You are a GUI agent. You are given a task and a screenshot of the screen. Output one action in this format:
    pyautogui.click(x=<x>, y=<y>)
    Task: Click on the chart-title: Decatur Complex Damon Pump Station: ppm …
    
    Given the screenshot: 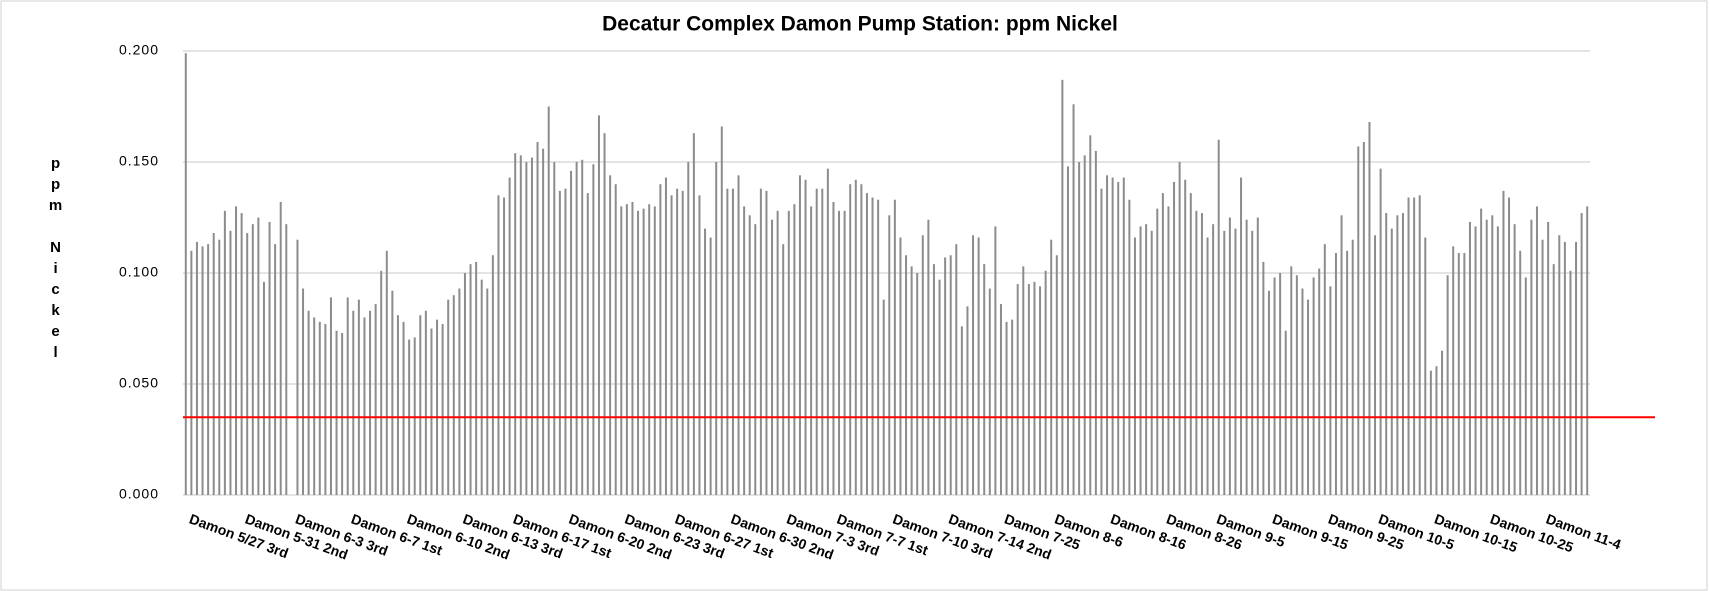 What is the action you would take?
    pyautogui.click(x=860, y=24)
    